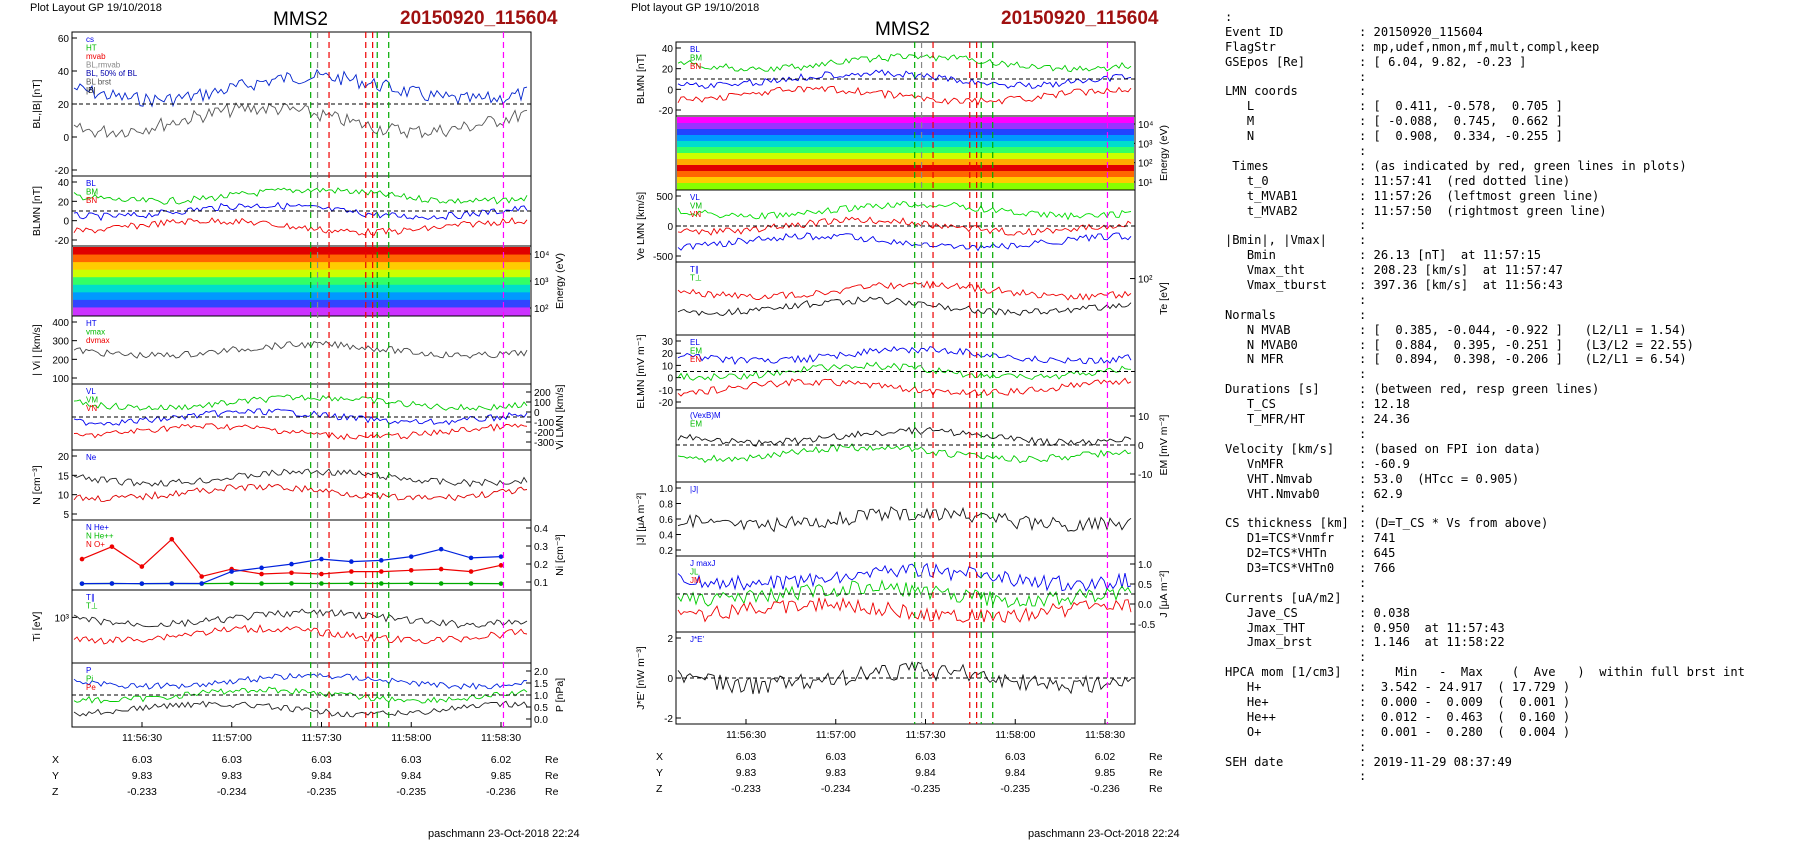  I want to click on ni-series-line, so click(291, 566).